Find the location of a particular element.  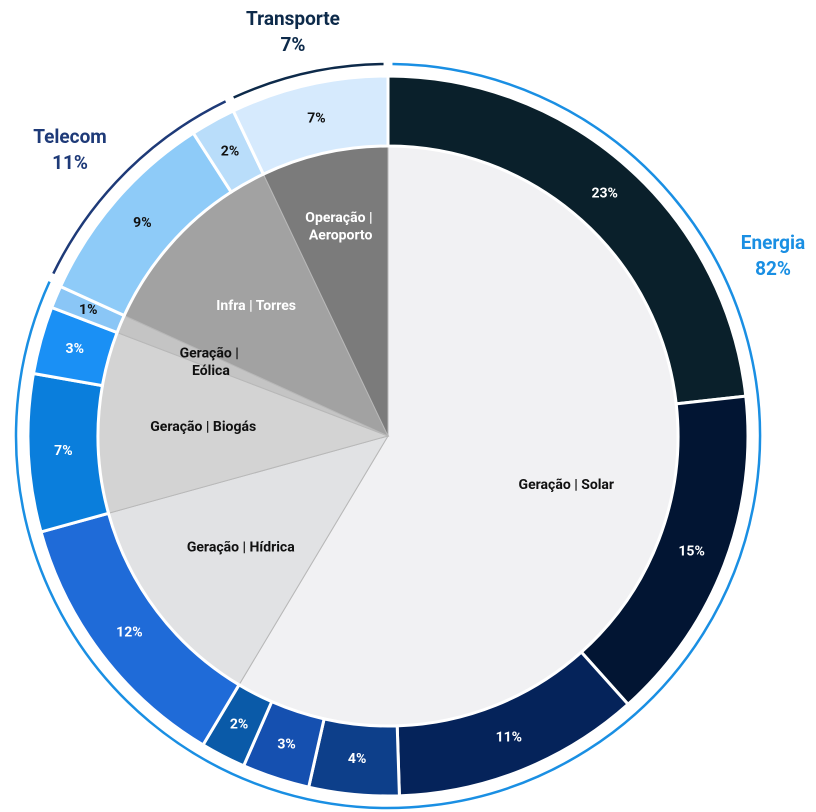

label-line: Operação | is located at coordinates (340, 218).